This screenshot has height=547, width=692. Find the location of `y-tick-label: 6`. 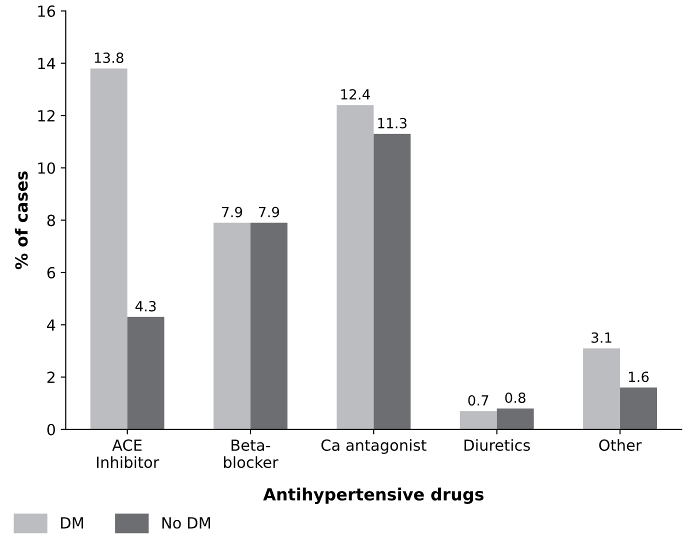

y-tick-label: 6 is located at coordinates (51, 272).